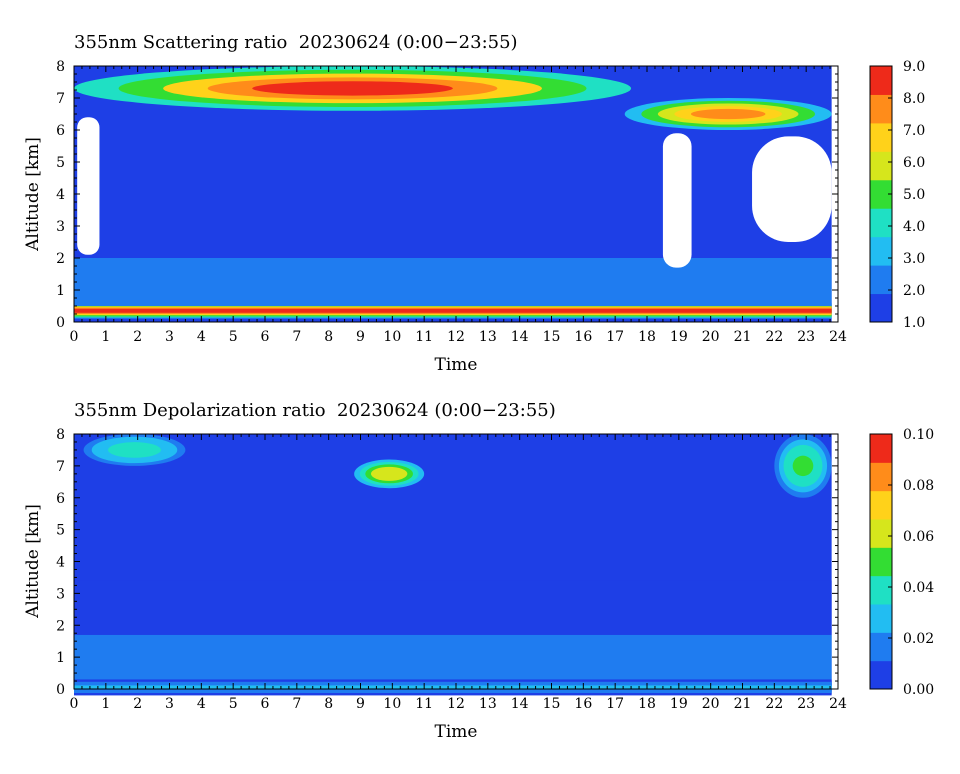  Describe the element at coordinates (552, 704) in the screenshot. I see `depolarization-ratio-x-tick-label: 15` at that location.